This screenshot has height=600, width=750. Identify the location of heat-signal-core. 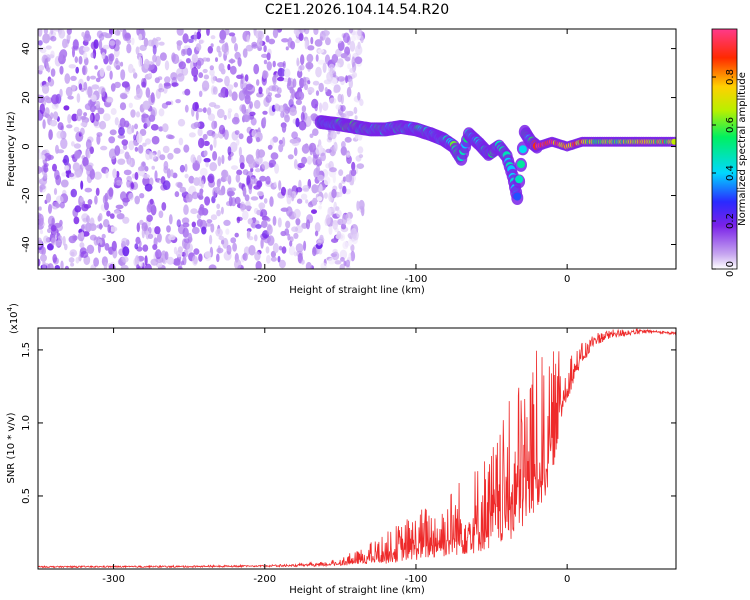
(519, 179).